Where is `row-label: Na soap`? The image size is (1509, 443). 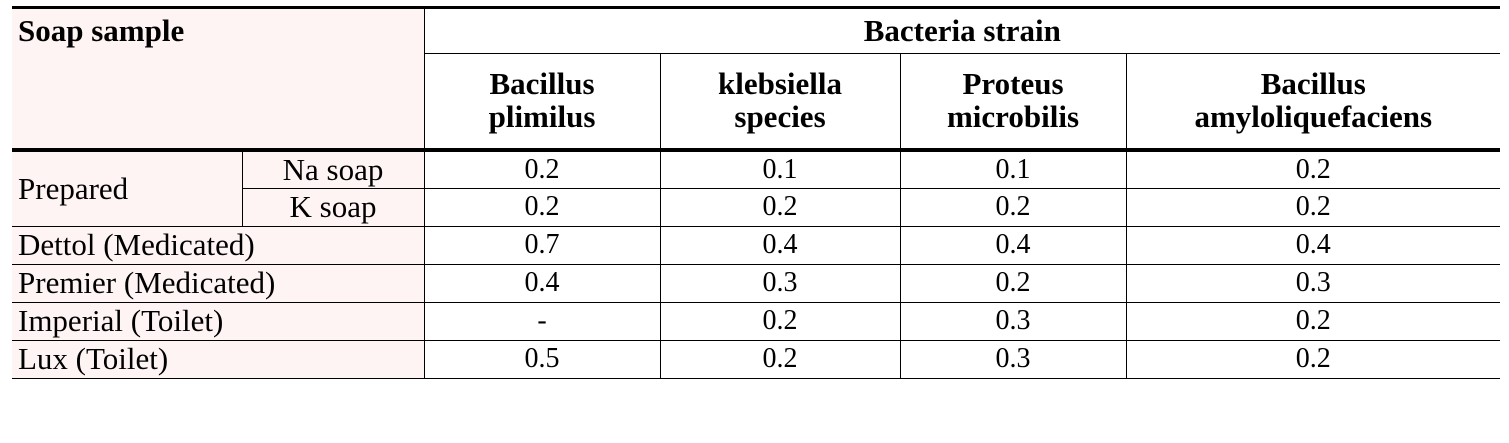 row-label: Na soap is located at coordinates (333, 169).